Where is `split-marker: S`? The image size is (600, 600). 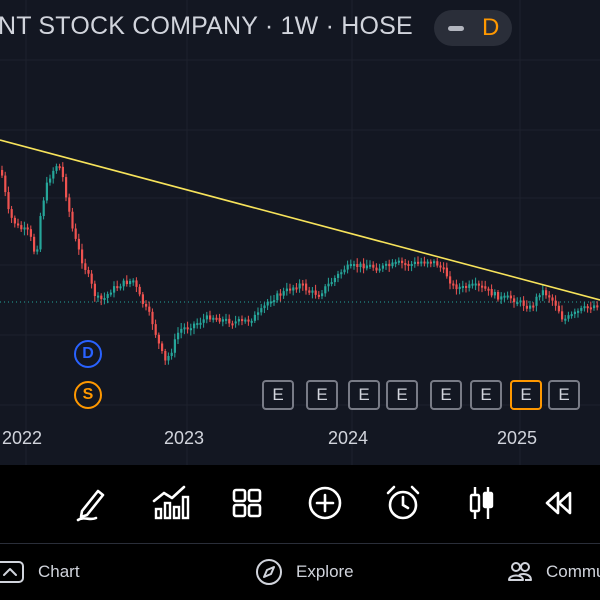 split-marker: S is located at coordinates (88, 395).